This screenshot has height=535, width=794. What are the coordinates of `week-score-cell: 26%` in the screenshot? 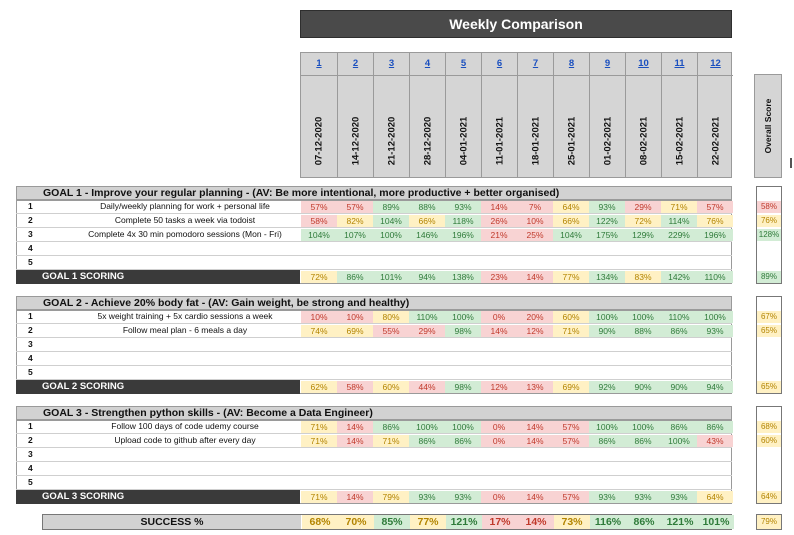 It's located at (499, 221).